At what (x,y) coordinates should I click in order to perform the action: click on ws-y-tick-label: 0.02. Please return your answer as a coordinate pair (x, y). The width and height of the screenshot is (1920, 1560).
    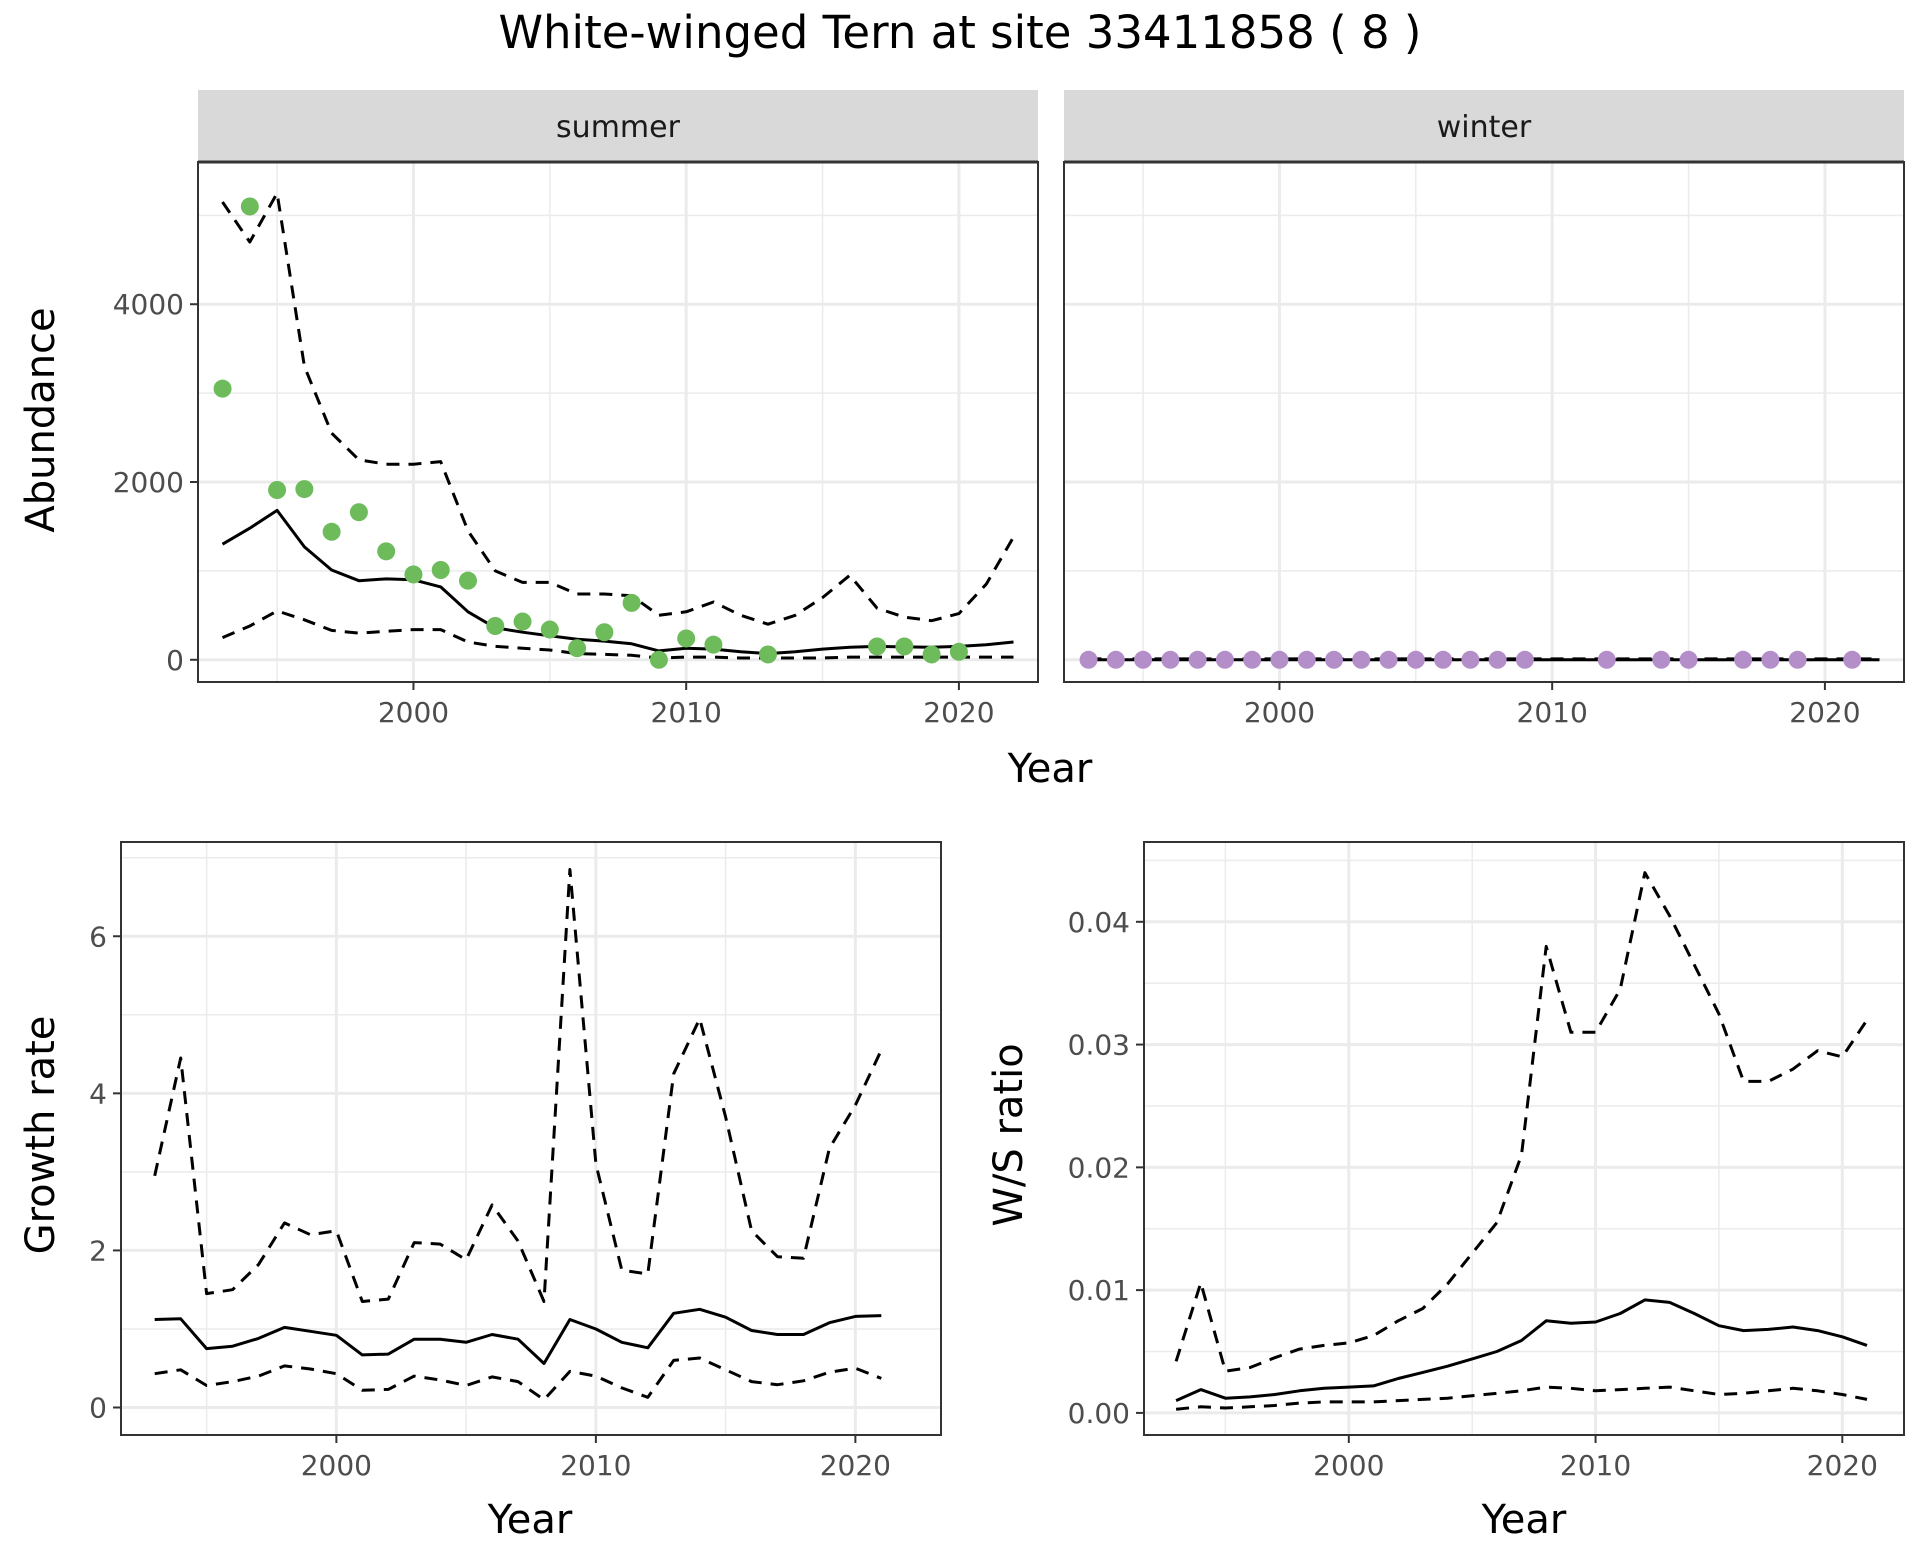
    Looking at the image, I should click on (1099, 1167).